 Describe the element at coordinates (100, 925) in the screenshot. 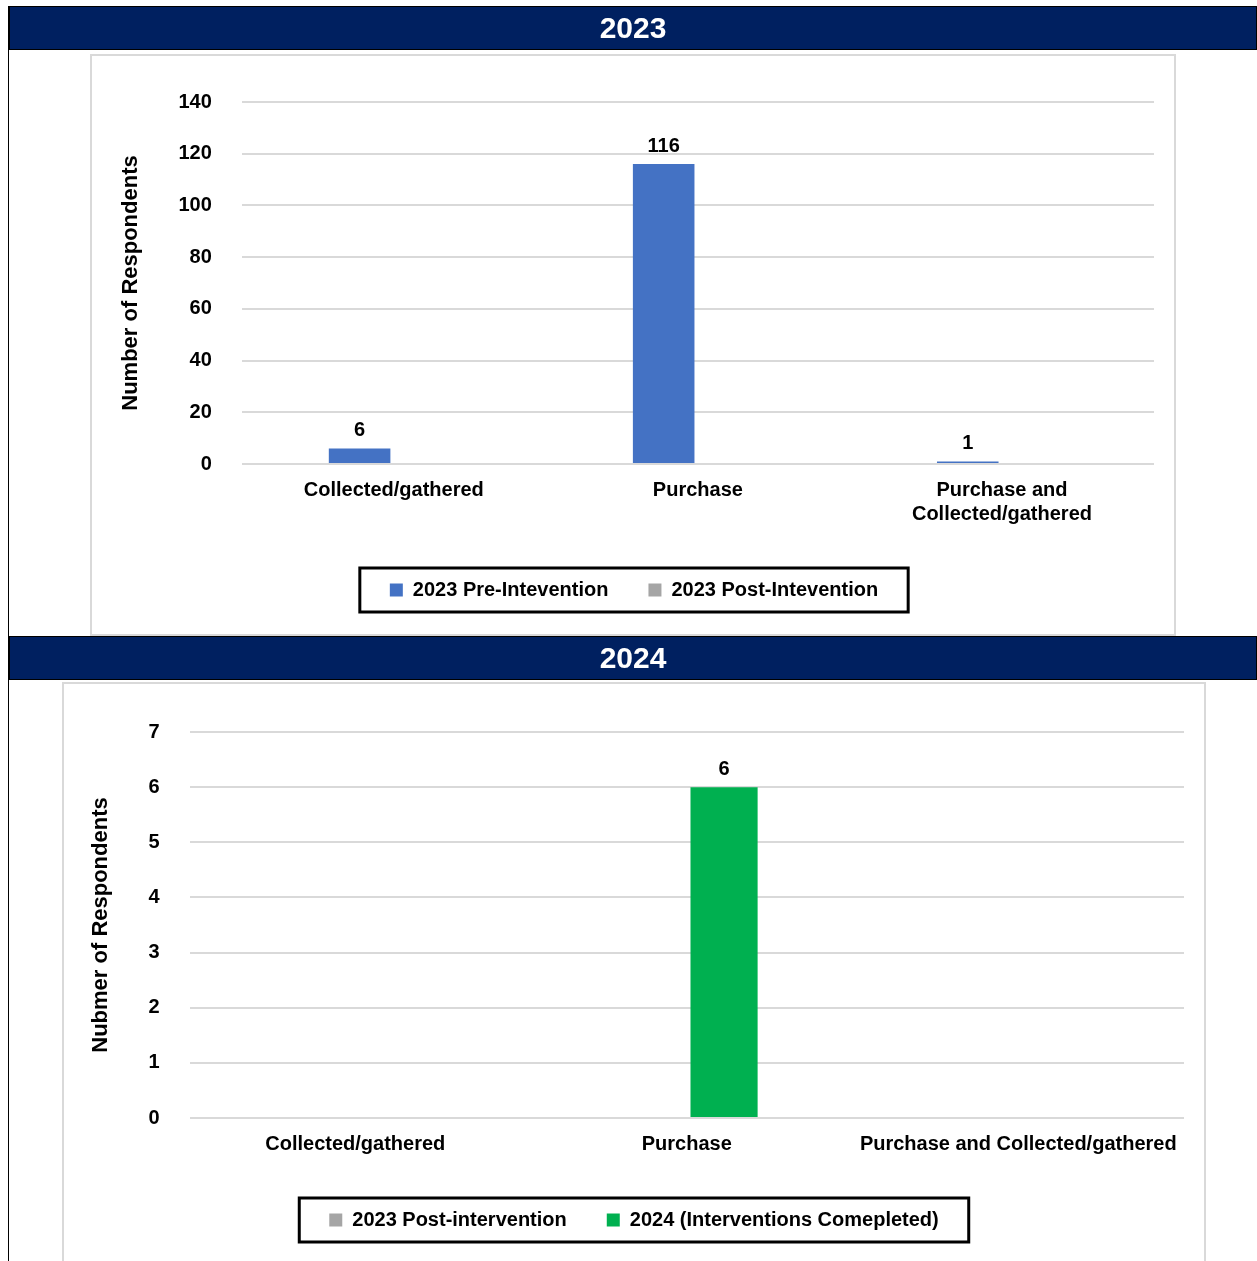

I see `y-axis-title: Nubmer of Respondents` at that location.